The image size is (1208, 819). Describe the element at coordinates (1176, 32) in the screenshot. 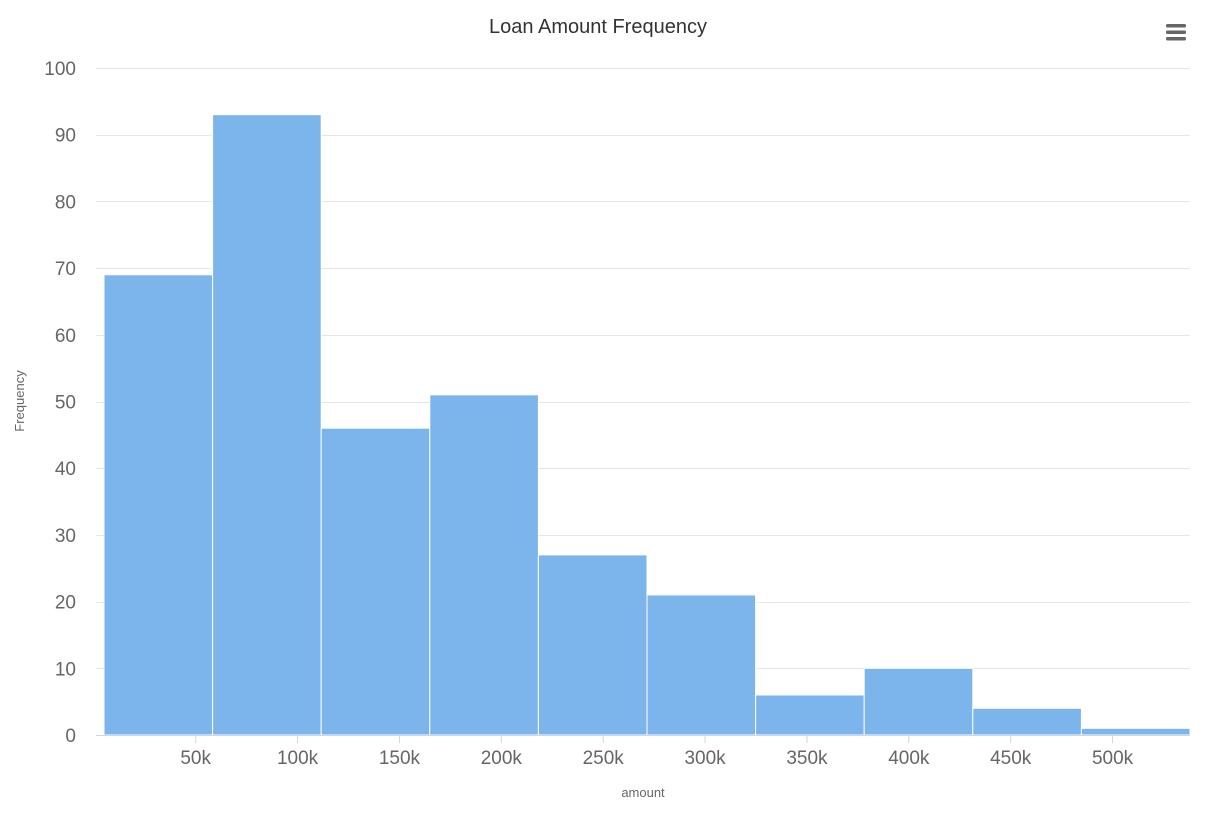

I see `hamburger-menu-icon` at that location.